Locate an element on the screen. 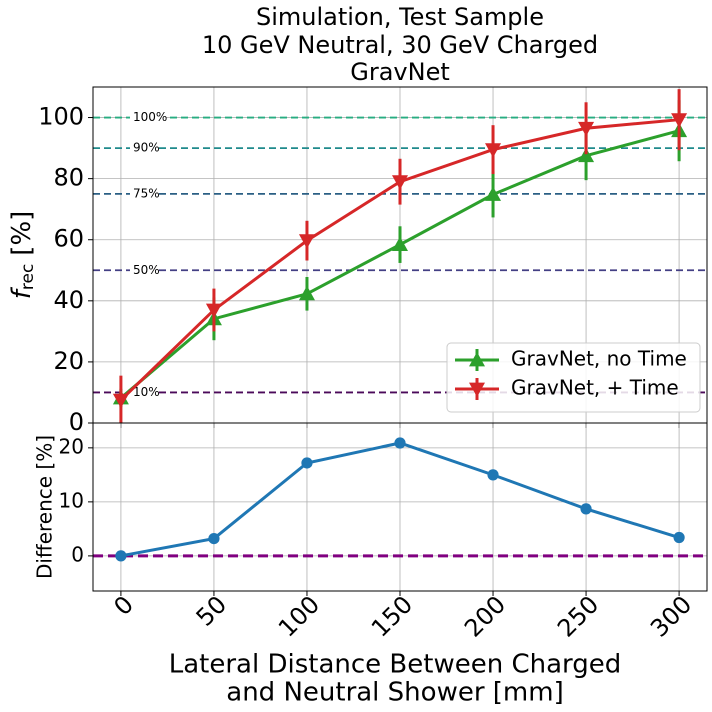 The height and width of the screenshot is (712, 712). legend-label: GravNet, no Time is located at coordinates (599, 359).